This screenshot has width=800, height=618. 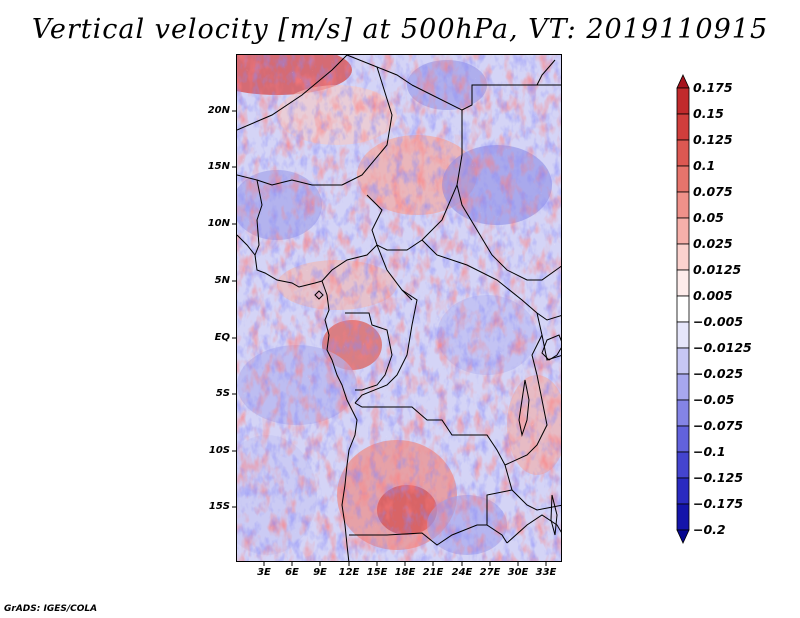 What do you see at coordinates (219, 450) in the screenshot?
I see `lat-label-10s: 10S` at bounding box center [219, 450].